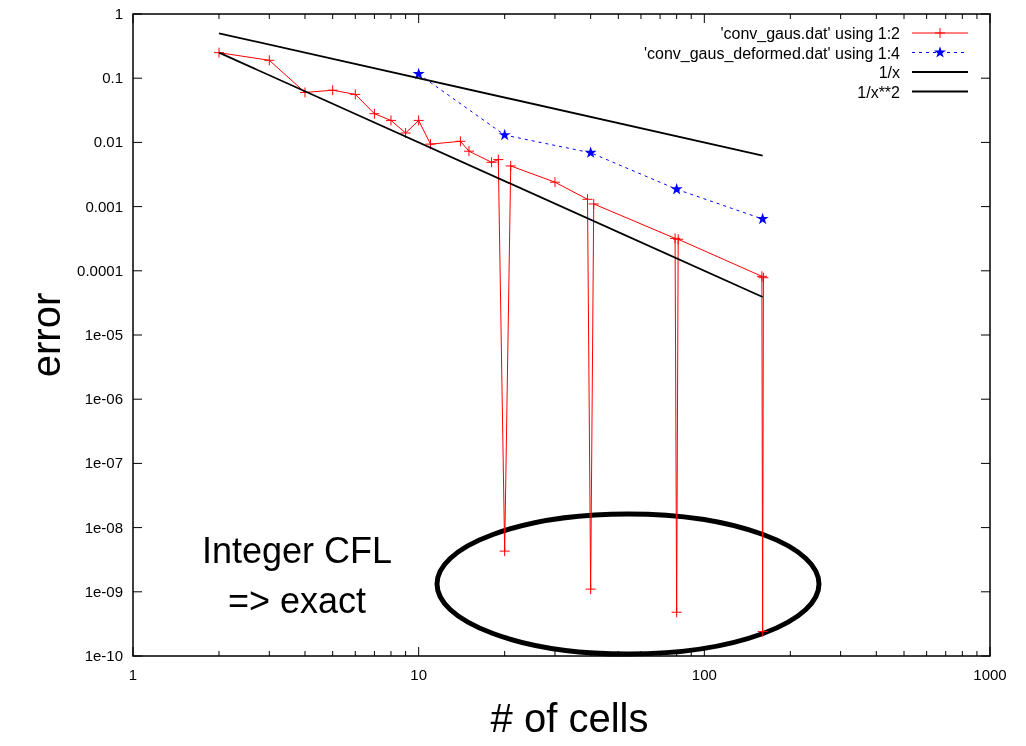 The image size is (1026, 746). I want to click on legend-label: 'conv_gaus.dat' using 1:2, so click(810, 34).